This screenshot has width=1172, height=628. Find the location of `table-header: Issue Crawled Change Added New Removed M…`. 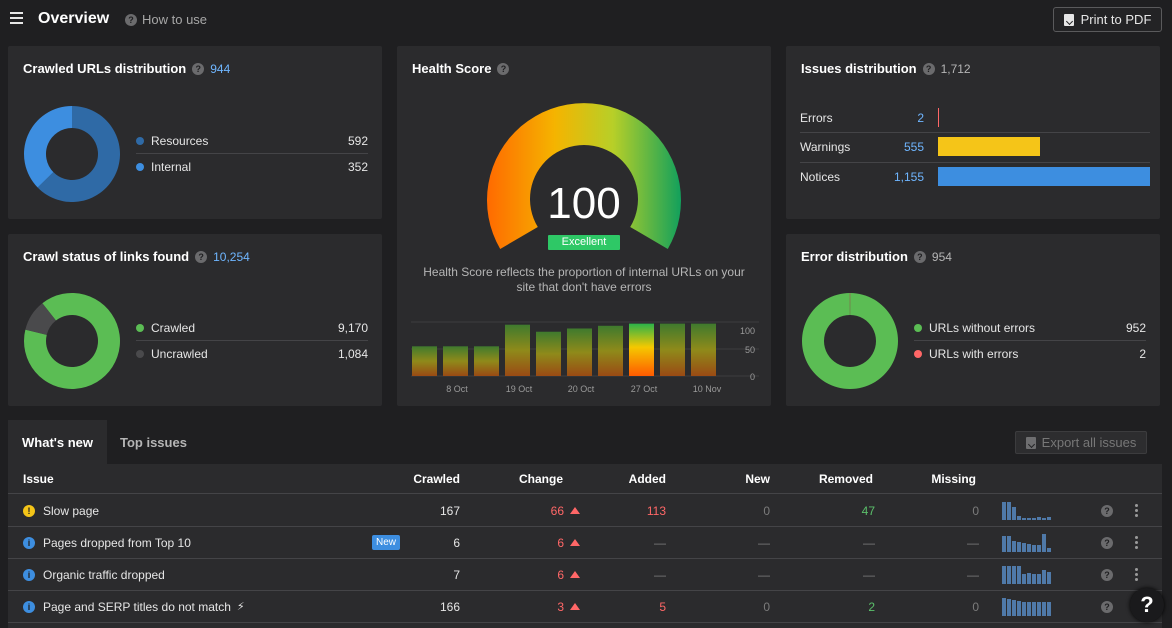

table-header: Issue Crawled Change Added New Removed M… is located at coordinates (585, 479).